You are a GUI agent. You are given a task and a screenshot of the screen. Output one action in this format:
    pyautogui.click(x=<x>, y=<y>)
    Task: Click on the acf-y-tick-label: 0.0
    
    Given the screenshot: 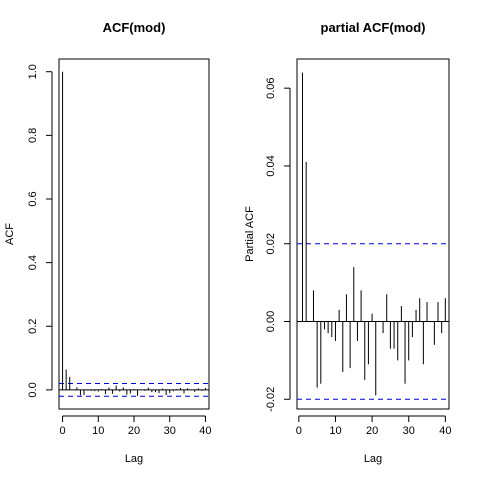 What is the action you would take?
    pyautogui.click(x=33, y=389)
    